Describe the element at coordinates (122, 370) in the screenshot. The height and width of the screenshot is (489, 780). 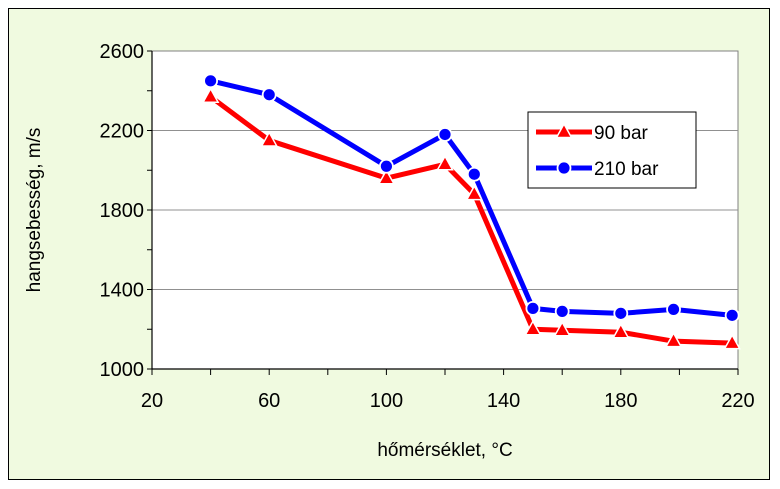
I see `y-tick-label: 1000` at that location.